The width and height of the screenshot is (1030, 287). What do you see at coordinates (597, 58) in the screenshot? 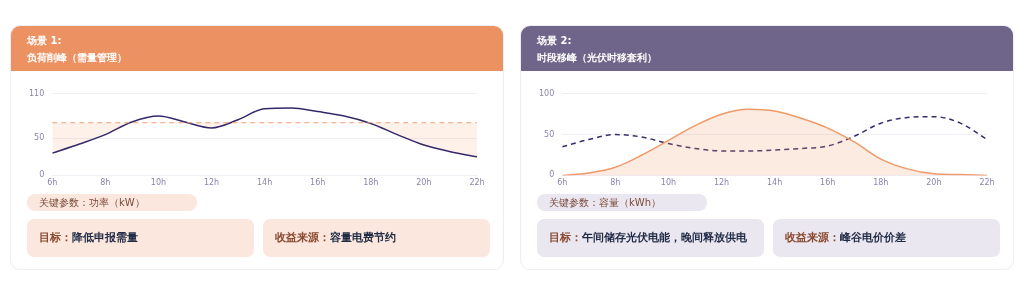
I see `chart-subtitle: 时段移峰（光伏时移套利）` at bounding box center [597, 58].